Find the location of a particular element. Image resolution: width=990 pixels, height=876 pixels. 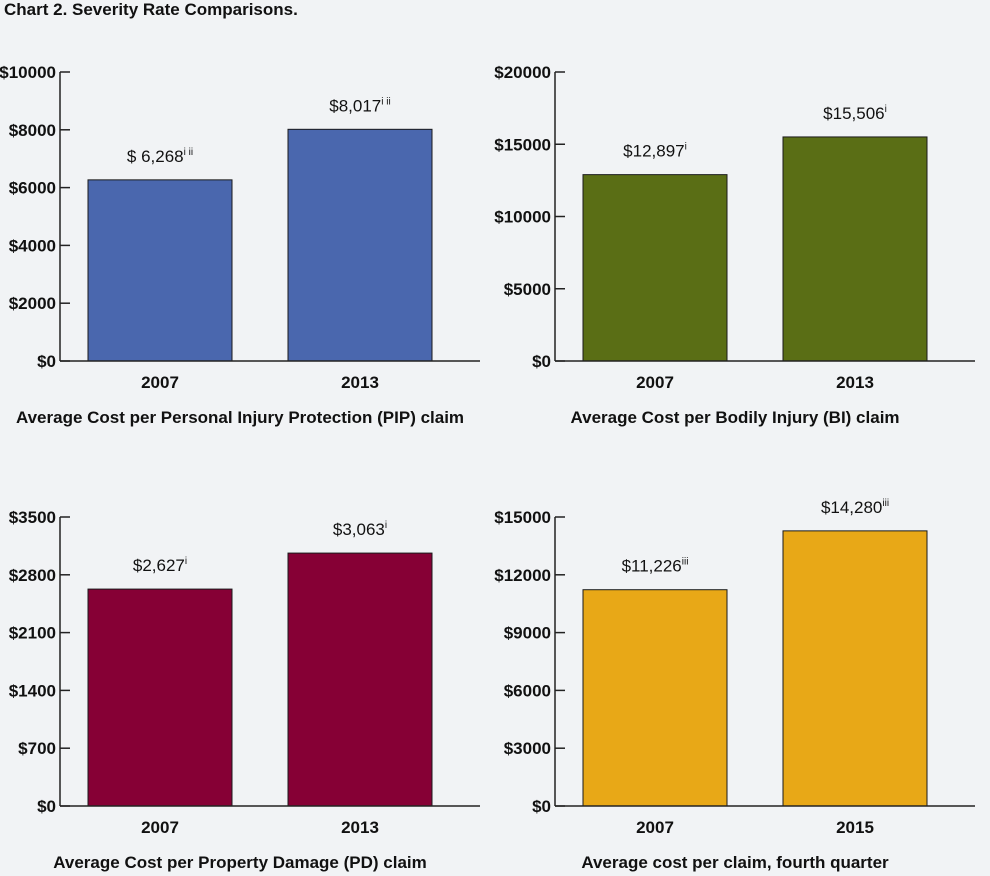

data-label-value: $2,627 is located at coordinates (159, 565).